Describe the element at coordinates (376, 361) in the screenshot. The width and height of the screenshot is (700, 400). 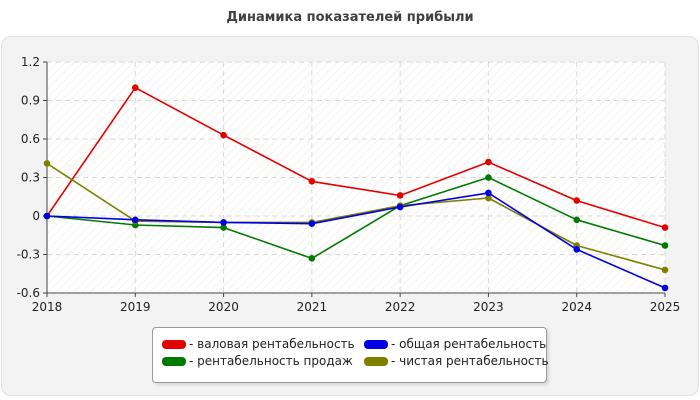
I see `legend-swatch-net` at that location.